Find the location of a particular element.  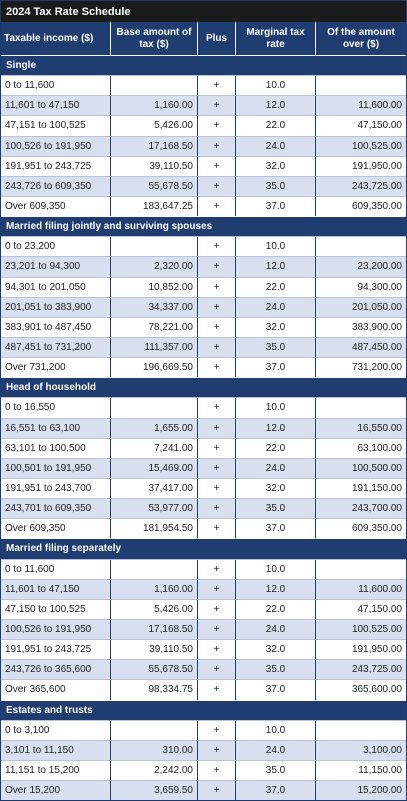

column-header: Taxable income ($) is located at coordinates (56, 38).